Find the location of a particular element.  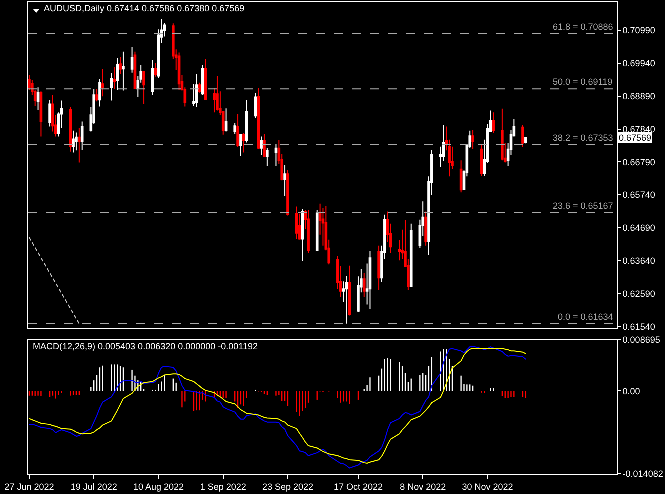

y-tick-label: 0.62590 is located at coordinates (639, 293).